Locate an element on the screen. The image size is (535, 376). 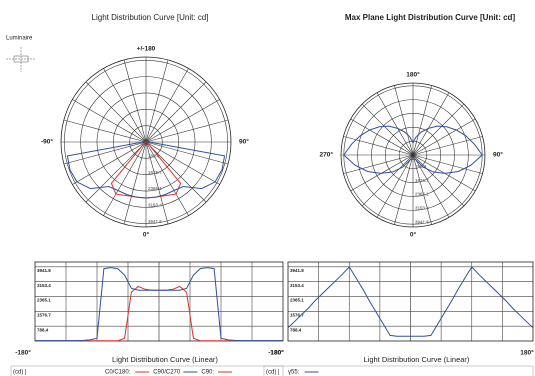
theta-label: -90° is located at coordinates (47, 142).